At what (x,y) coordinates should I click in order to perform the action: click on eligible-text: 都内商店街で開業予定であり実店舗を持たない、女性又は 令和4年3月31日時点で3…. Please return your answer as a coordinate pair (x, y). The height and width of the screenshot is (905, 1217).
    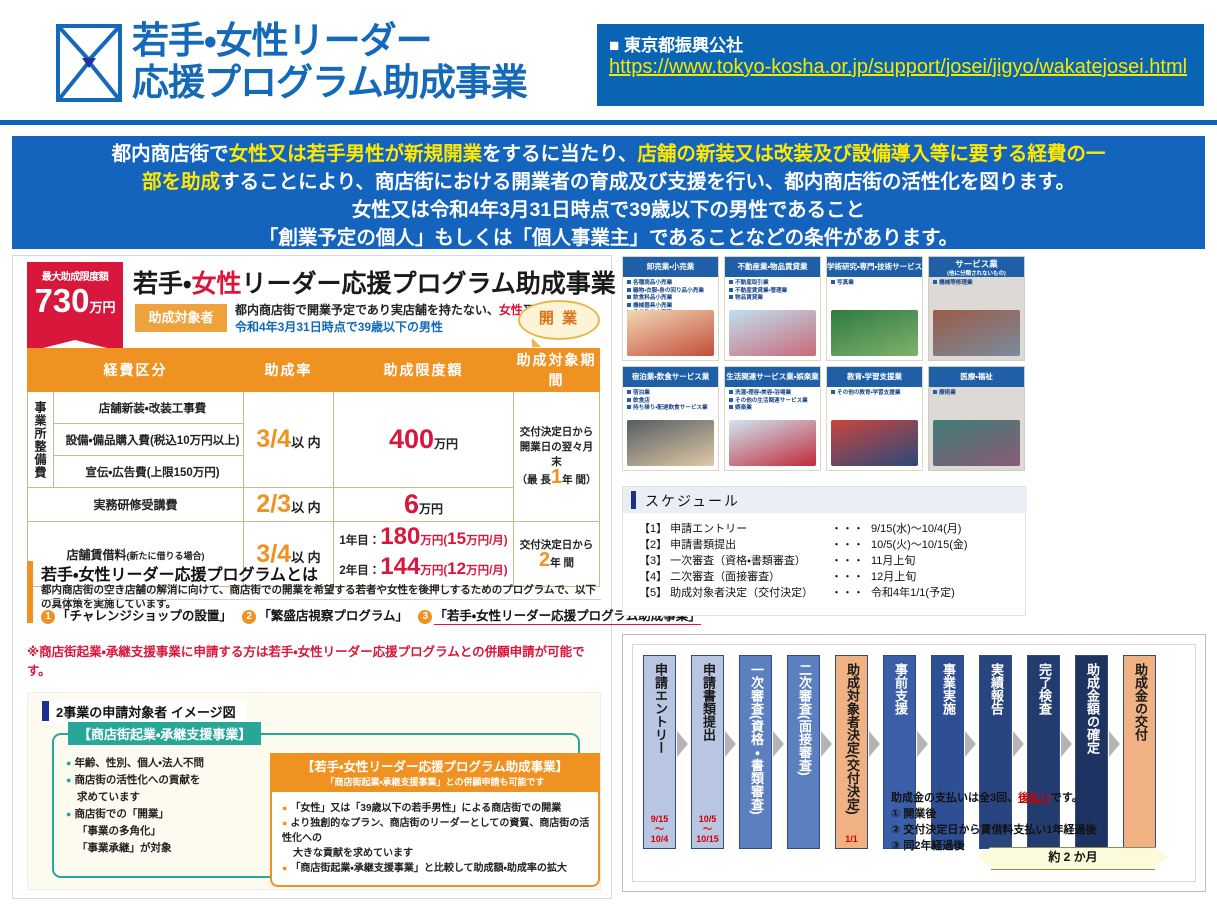
    Looking at the image, I should click on (391, 318).